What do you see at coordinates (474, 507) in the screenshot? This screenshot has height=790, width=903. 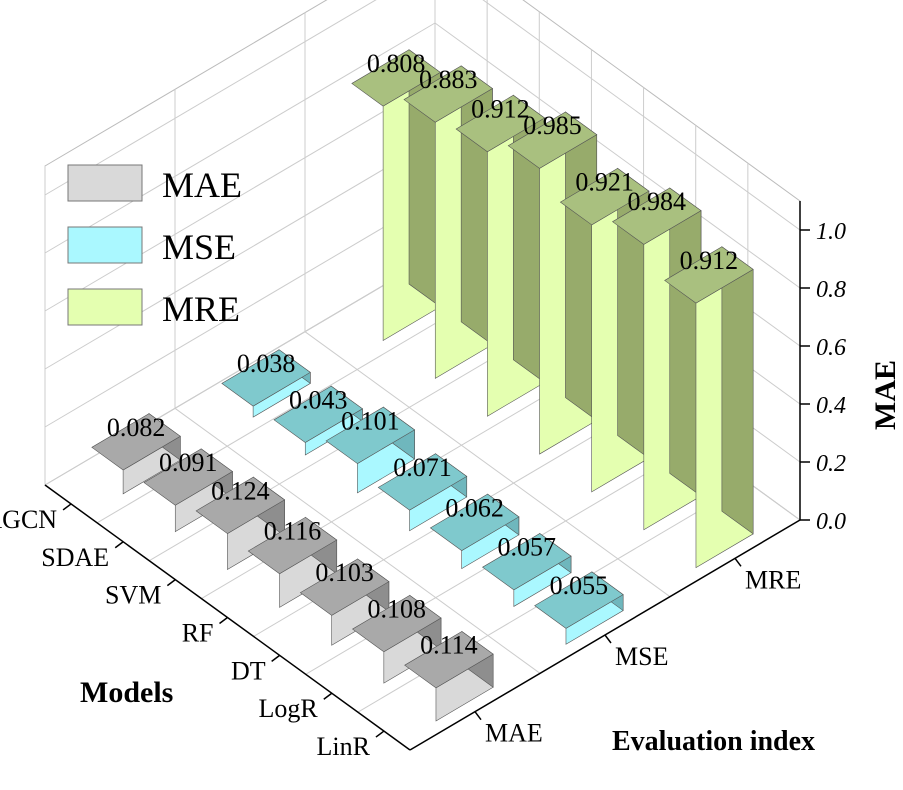 I see `value-label: 0.062` at bounding box center [474, 507].